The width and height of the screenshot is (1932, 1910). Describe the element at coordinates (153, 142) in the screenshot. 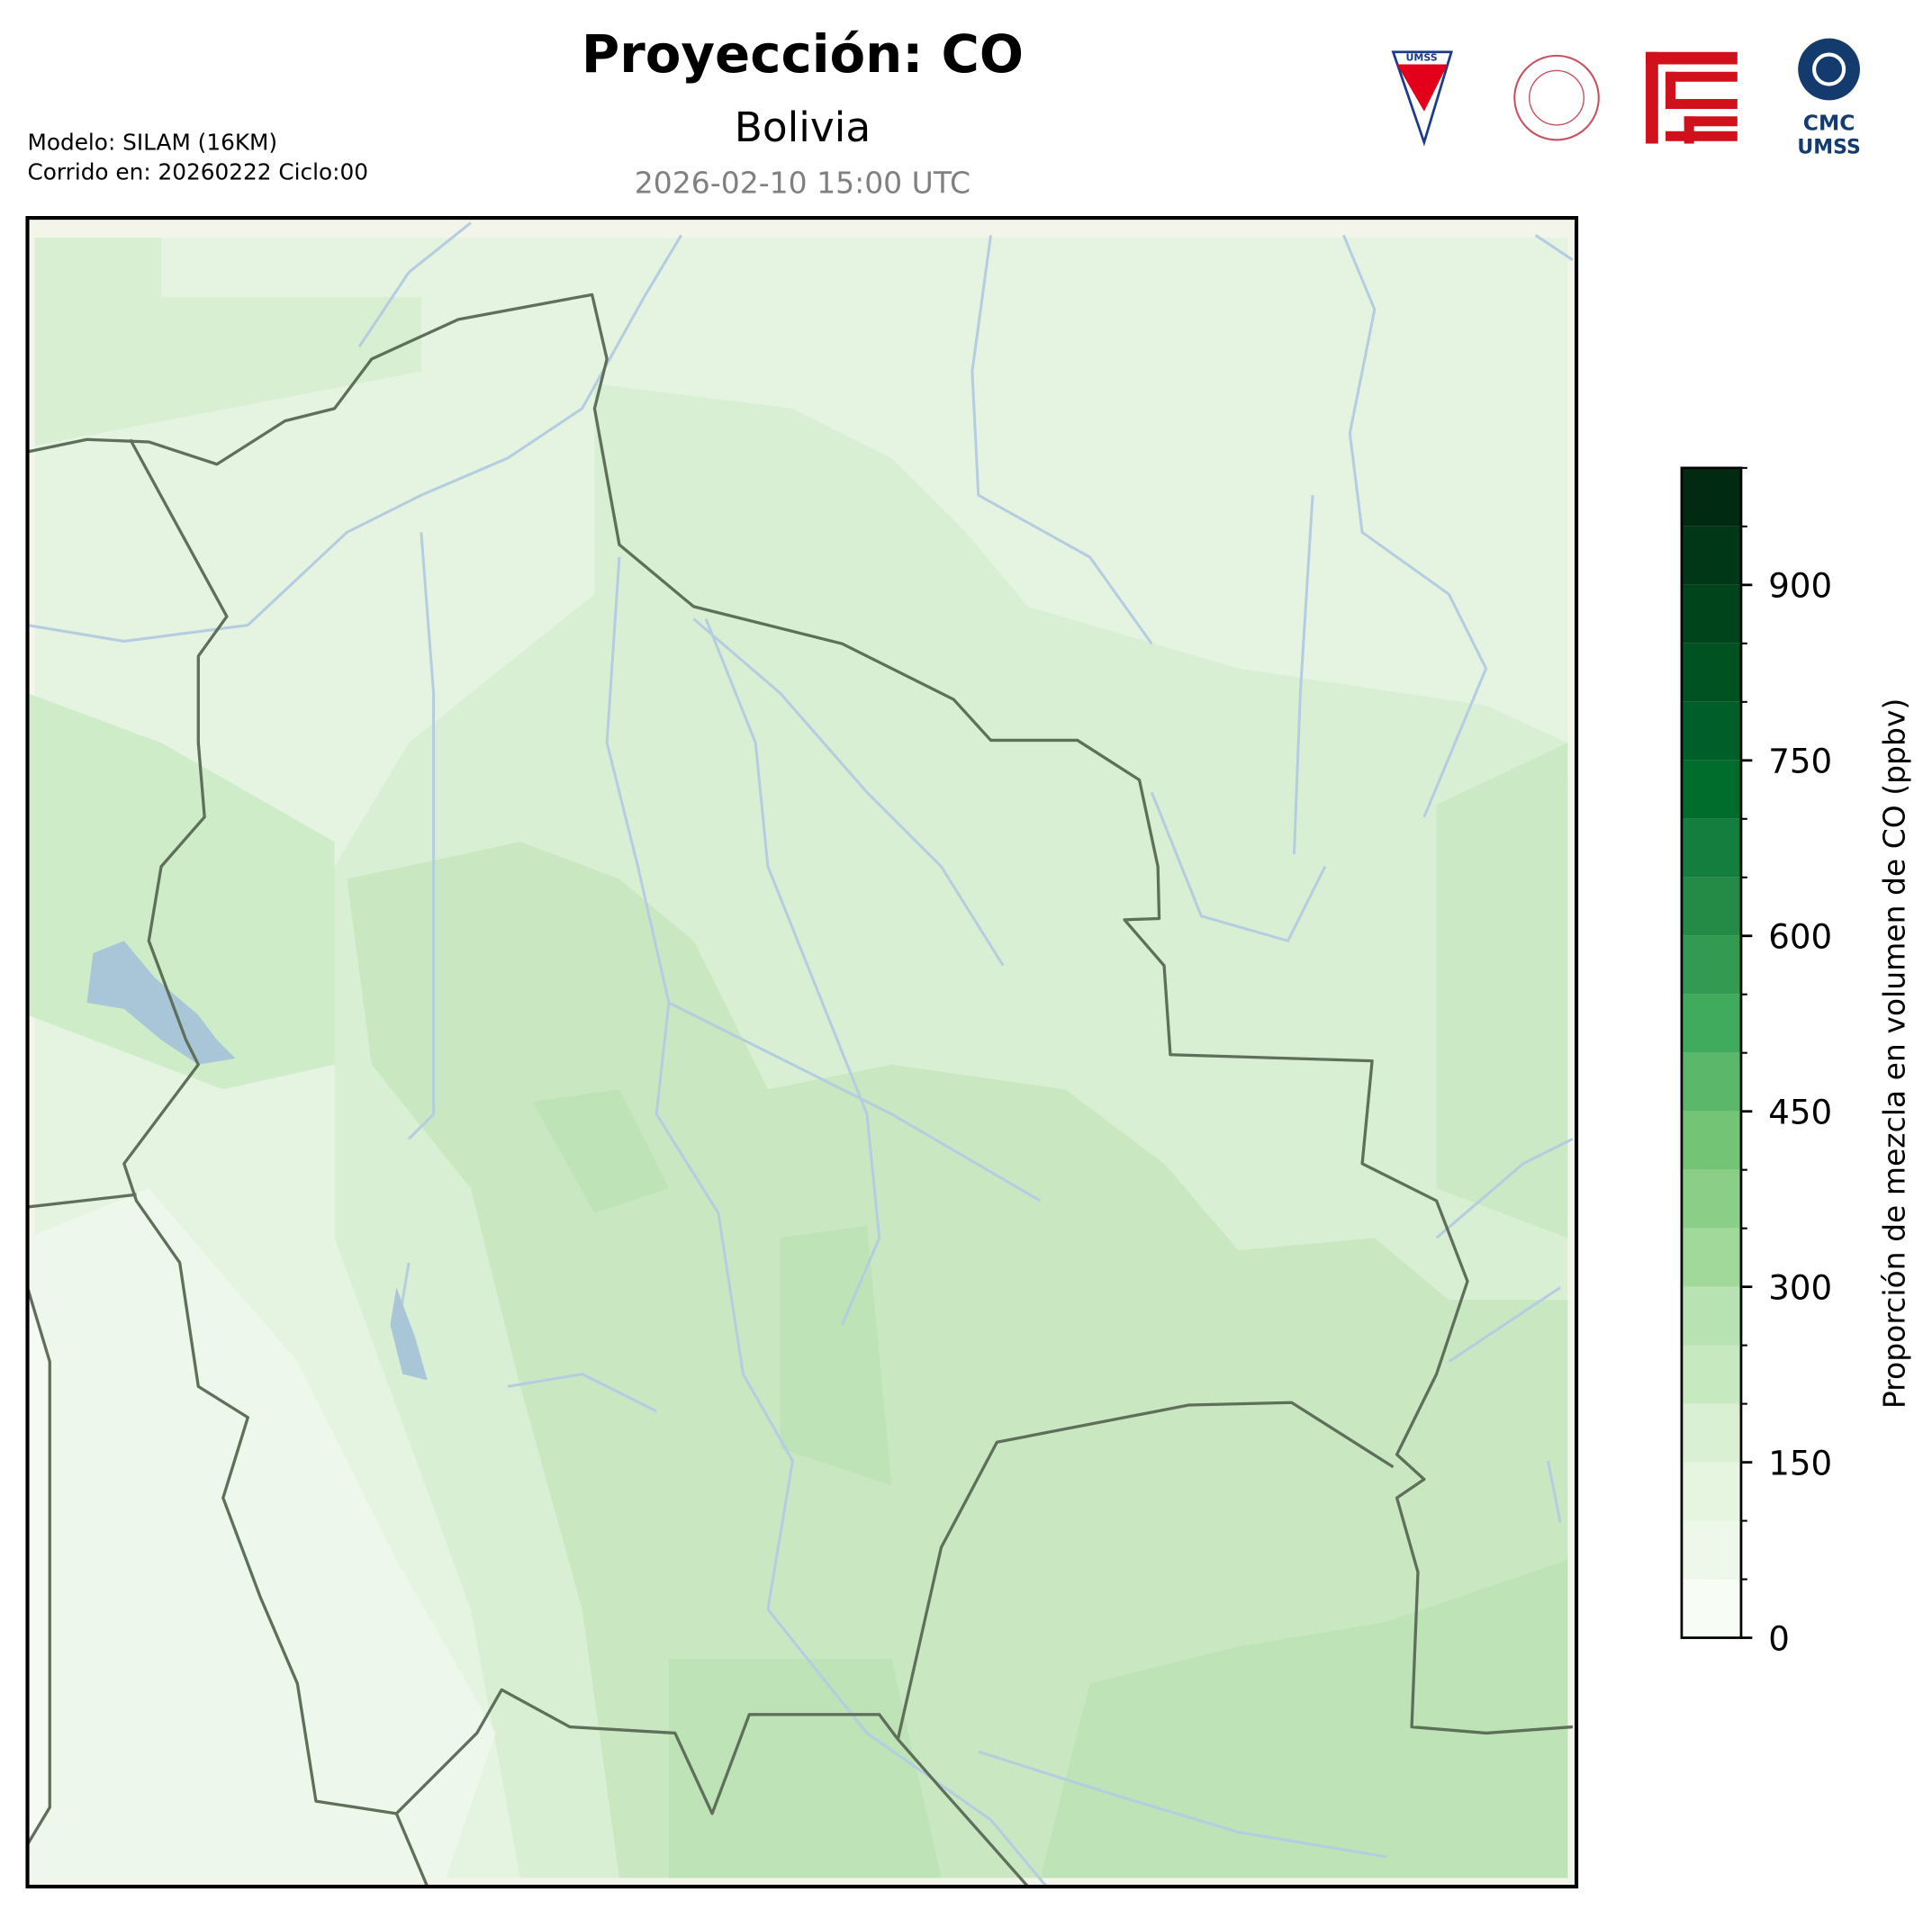

I see `model-info: Modelo: SILAM (16KM)` at that location.